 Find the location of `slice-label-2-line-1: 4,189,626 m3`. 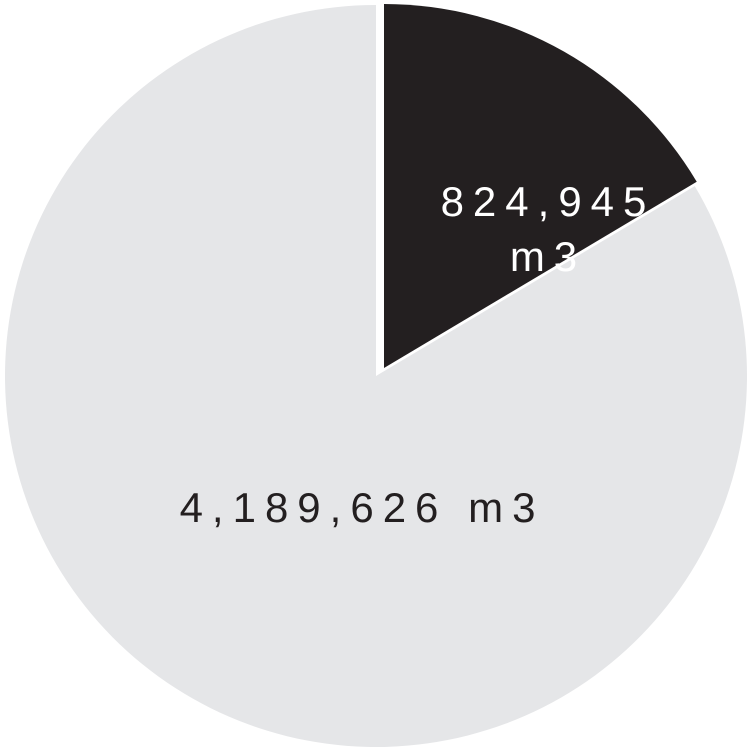

slice-label-2-line-1: 4,189,626 m3 is located at coordinates (362, 507).